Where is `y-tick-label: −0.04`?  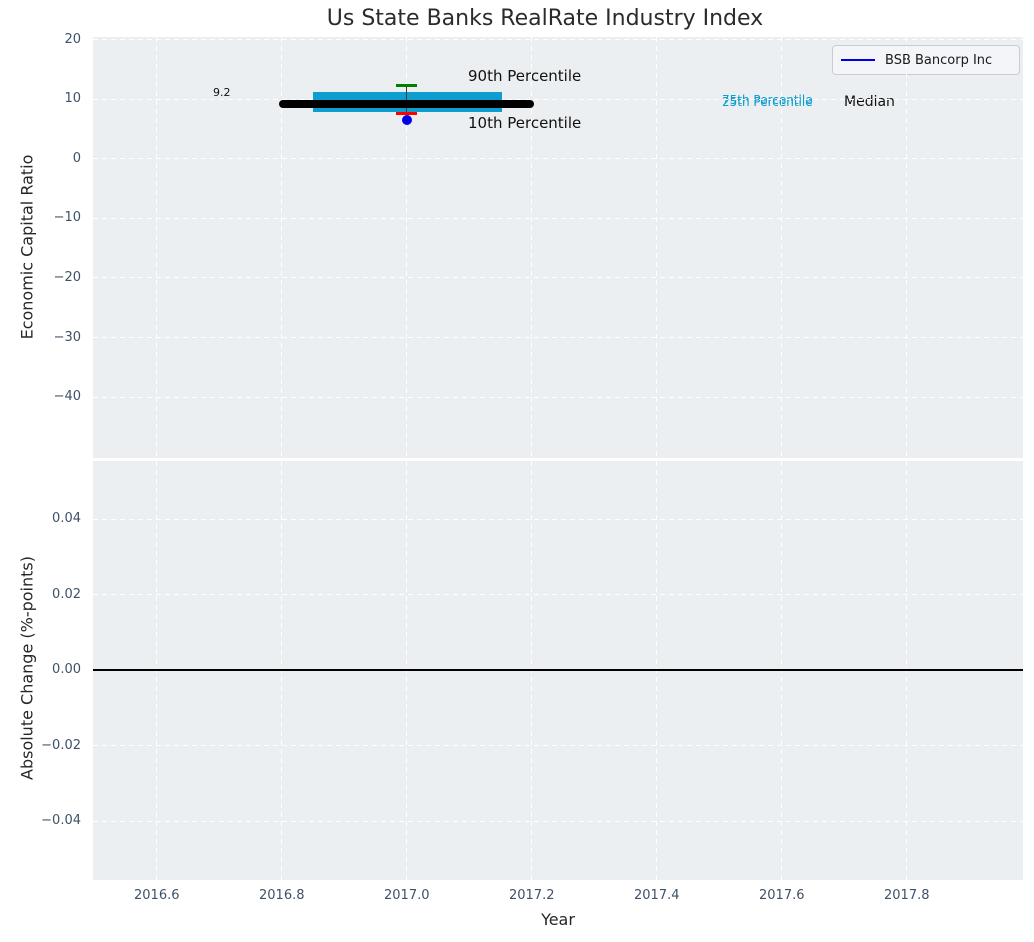
y-tick-label: −0.04 is located at coordinates (61, 821).